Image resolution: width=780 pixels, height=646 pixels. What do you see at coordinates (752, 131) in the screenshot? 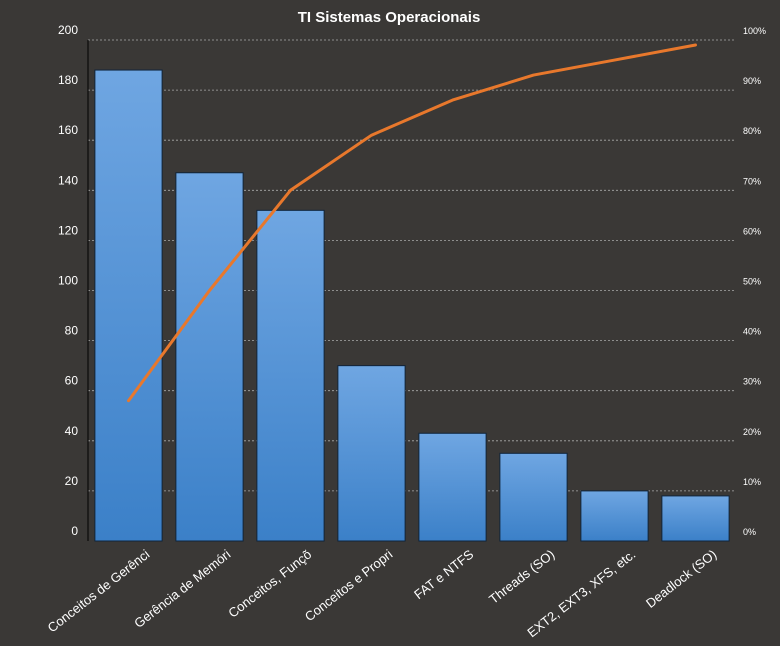
I see `right-tick-label: 80%` at bounding box center [752, 131].